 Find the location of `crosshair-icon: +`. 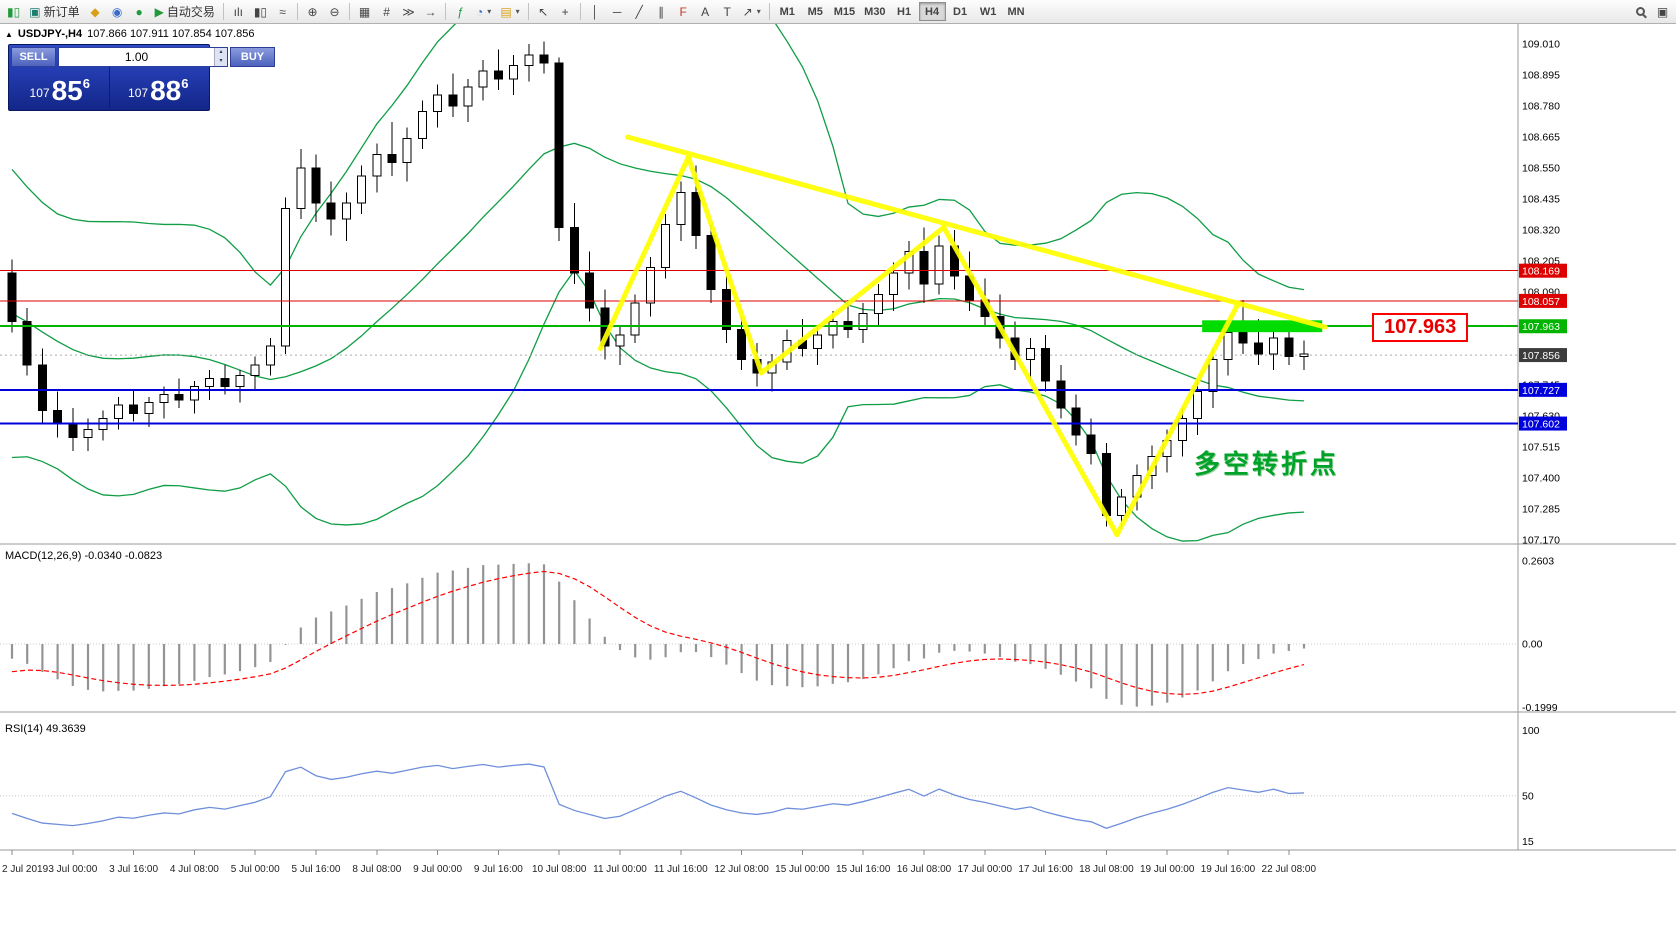

crosshair-icon: + is located at coordinates (565, 11).